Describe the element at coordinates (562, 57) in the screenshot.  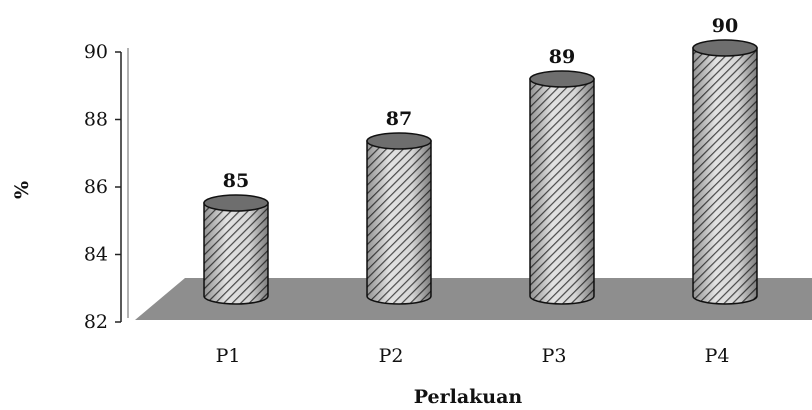
I see `data-label: 89` at that location.